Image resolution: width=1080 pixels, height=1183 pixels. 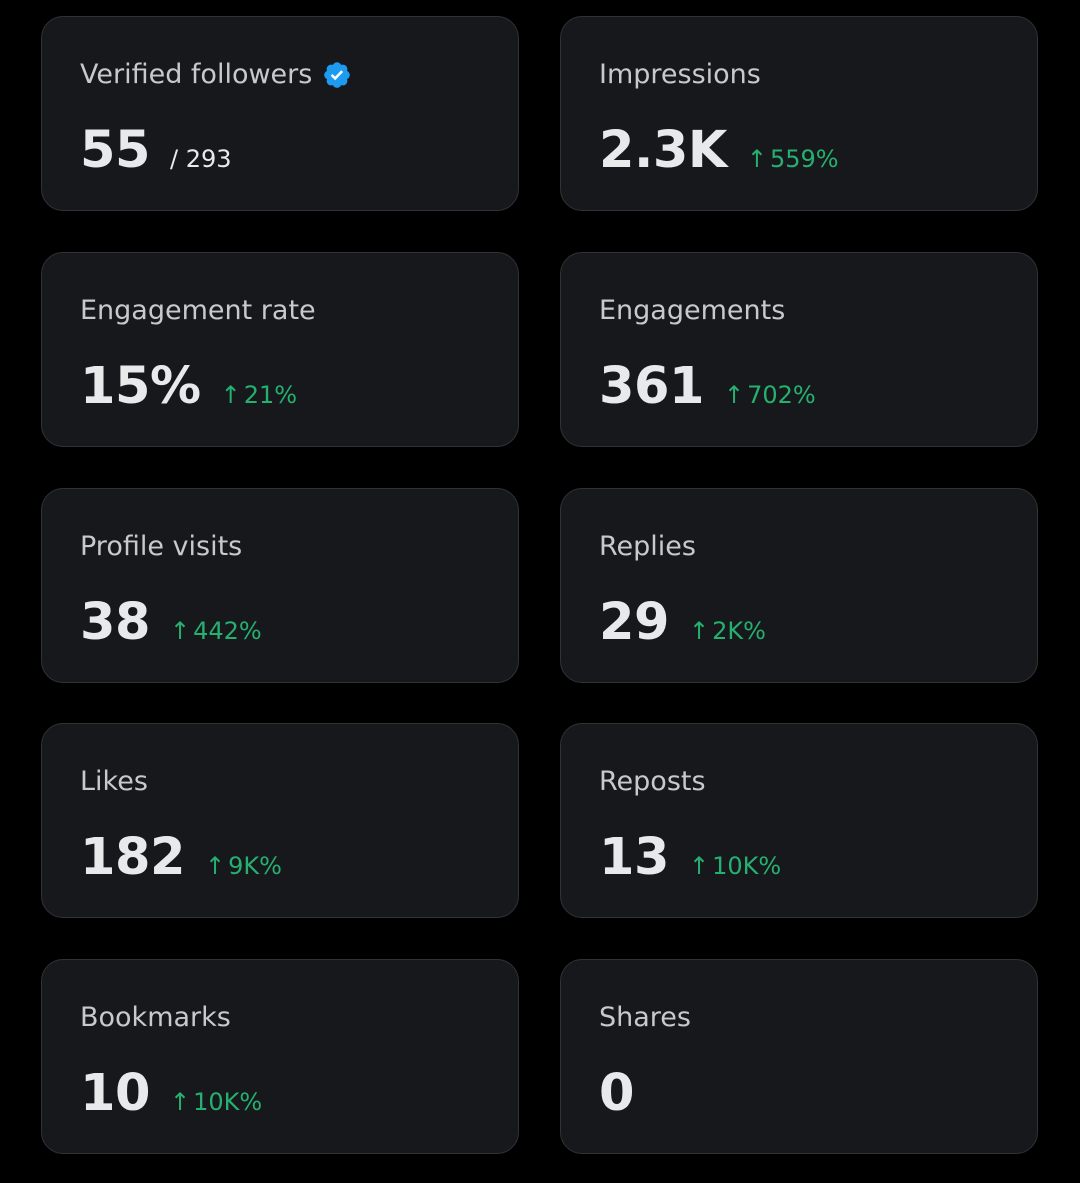 I want to click on value-row: 38 ↑ 442%, so click(x=171, y=623).